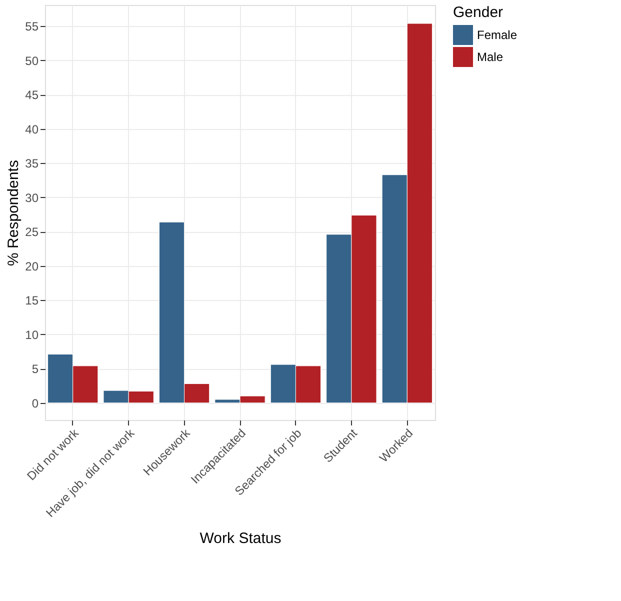 Image resolution: width=621 pixels, height=601 pixels. What do you see at coordinates (241, 539) in the screenshot?
I see `x-axis-title: Work Status` at bounding box center [241, 539].